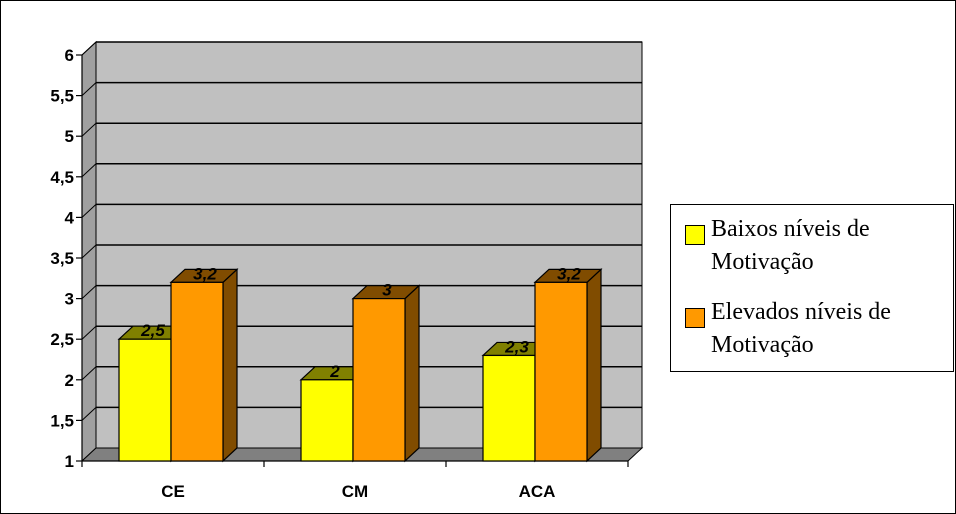 This screenshot has height=514, width=956. What do you see at coordinates (62, 339) in the screenshot?
I see `y-tick-label: 2,5` at bounding box center [62, 339].